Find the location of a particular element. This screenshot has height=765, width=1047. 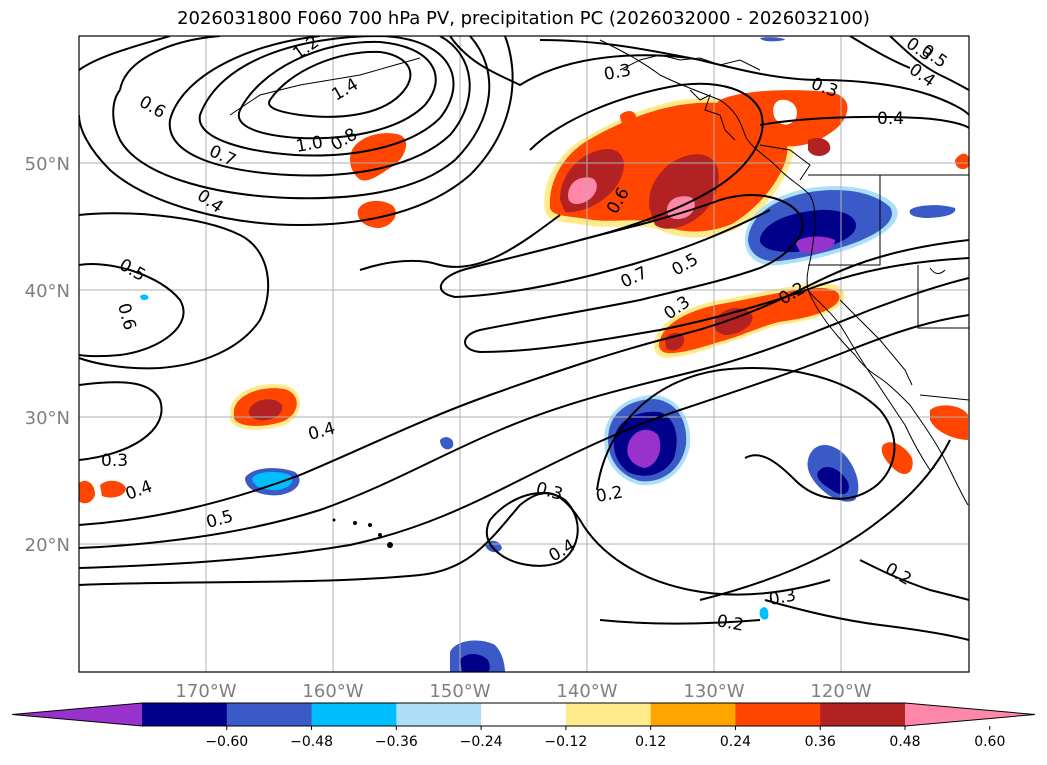

latitude-labels: 50°N 40°N 30°N 20°N is located at coordinates (47, 355).